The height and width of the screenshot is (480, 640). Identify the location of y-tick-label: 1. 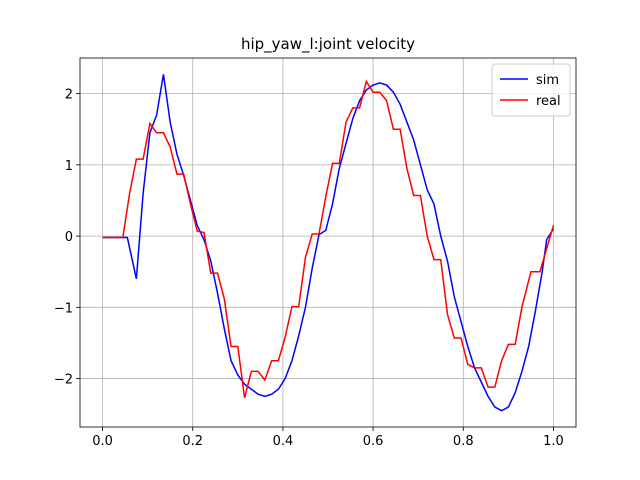
(69, 166).